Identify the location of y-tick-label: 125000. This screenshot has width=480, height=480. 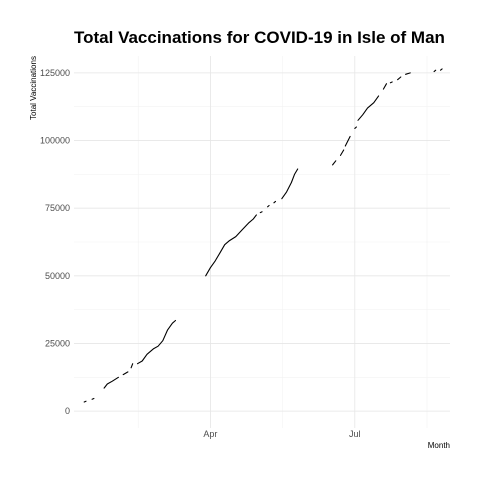
(55, 73).